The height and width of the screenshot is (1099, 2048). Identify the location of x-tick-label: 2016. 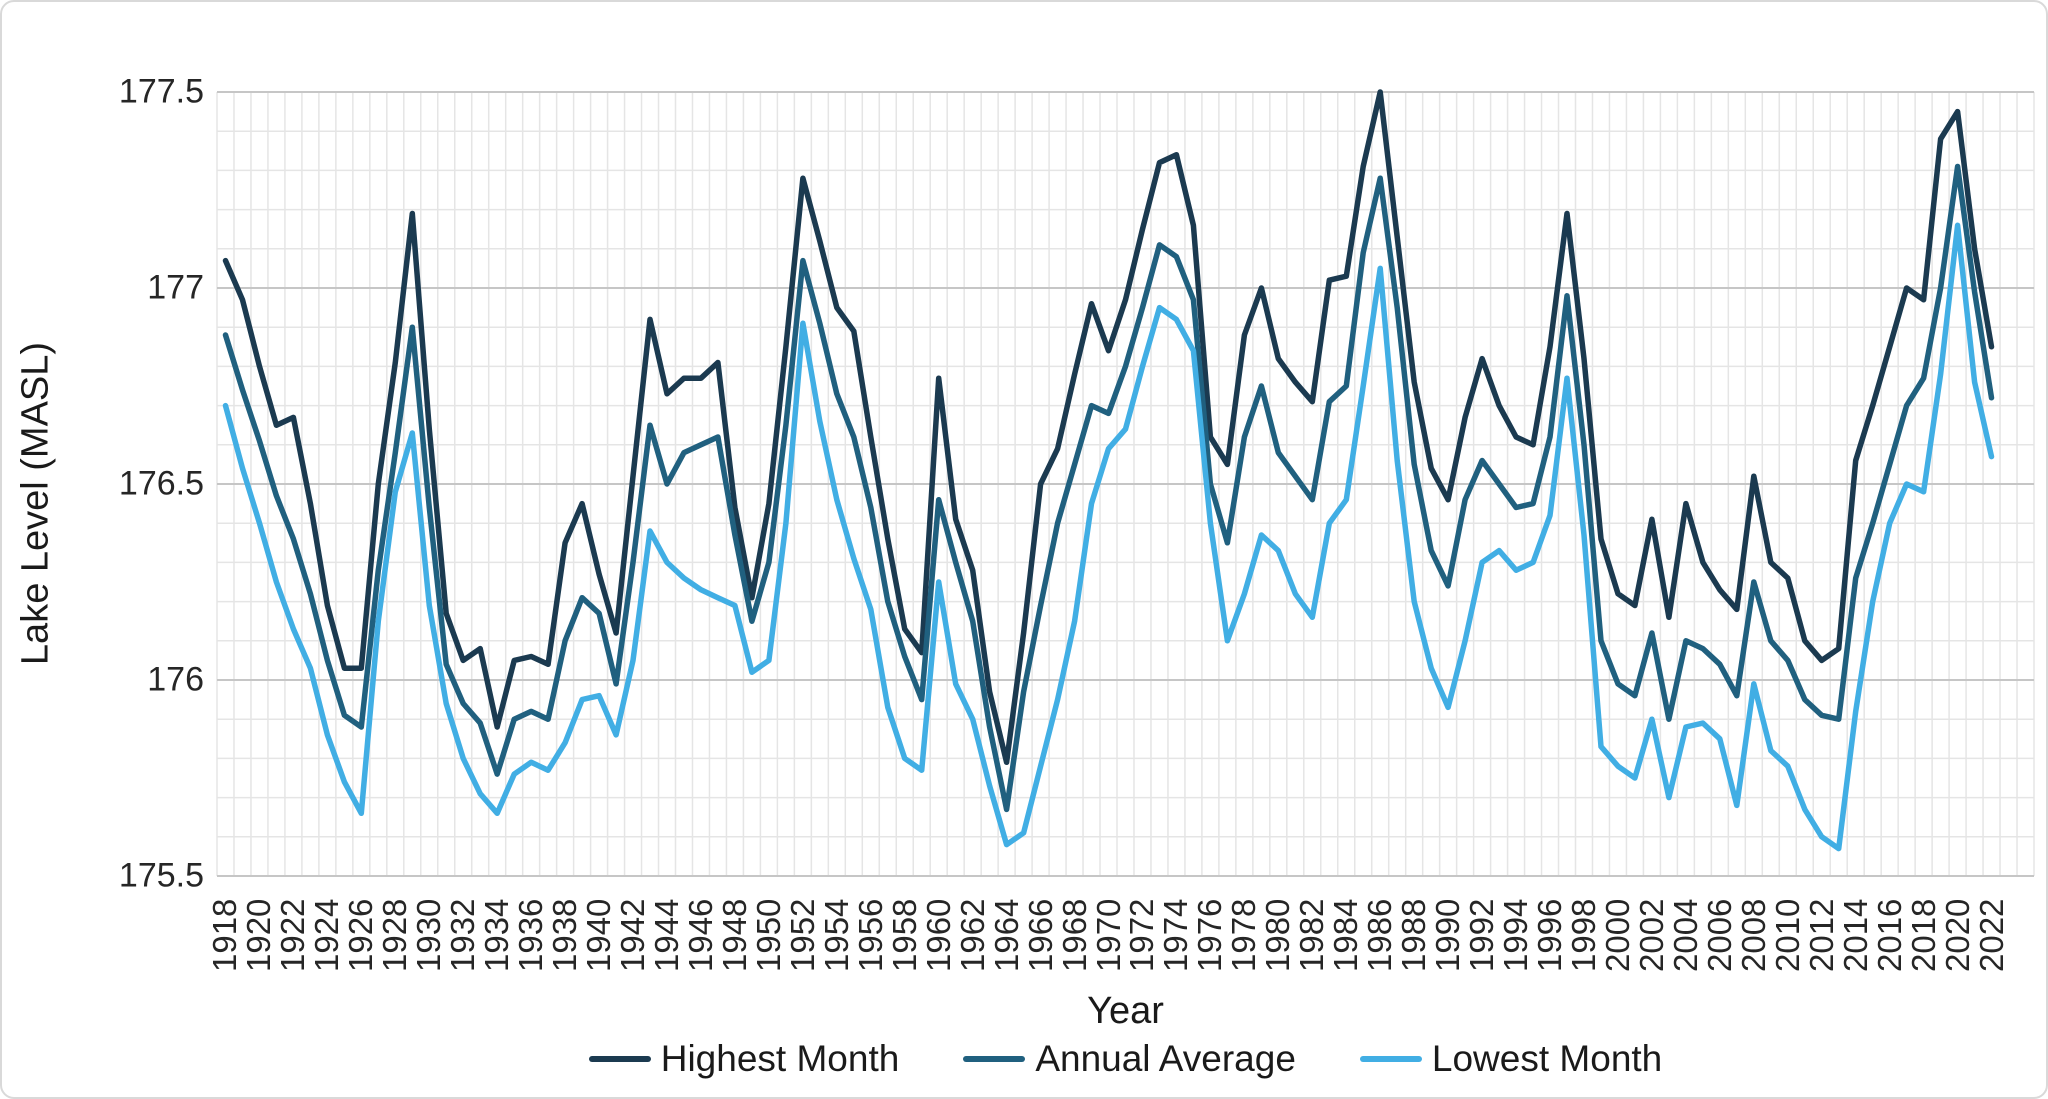
(1889, 935).